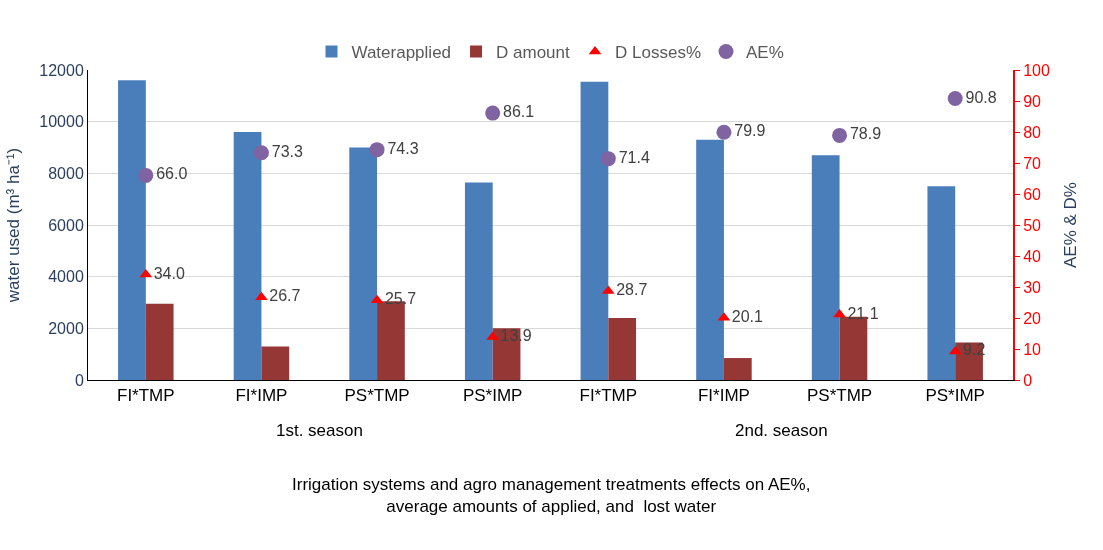  What do you see at coordinates (519, 112) in the screenshot?
I see `data-label: 86.1` at bounding box center [519, 112].